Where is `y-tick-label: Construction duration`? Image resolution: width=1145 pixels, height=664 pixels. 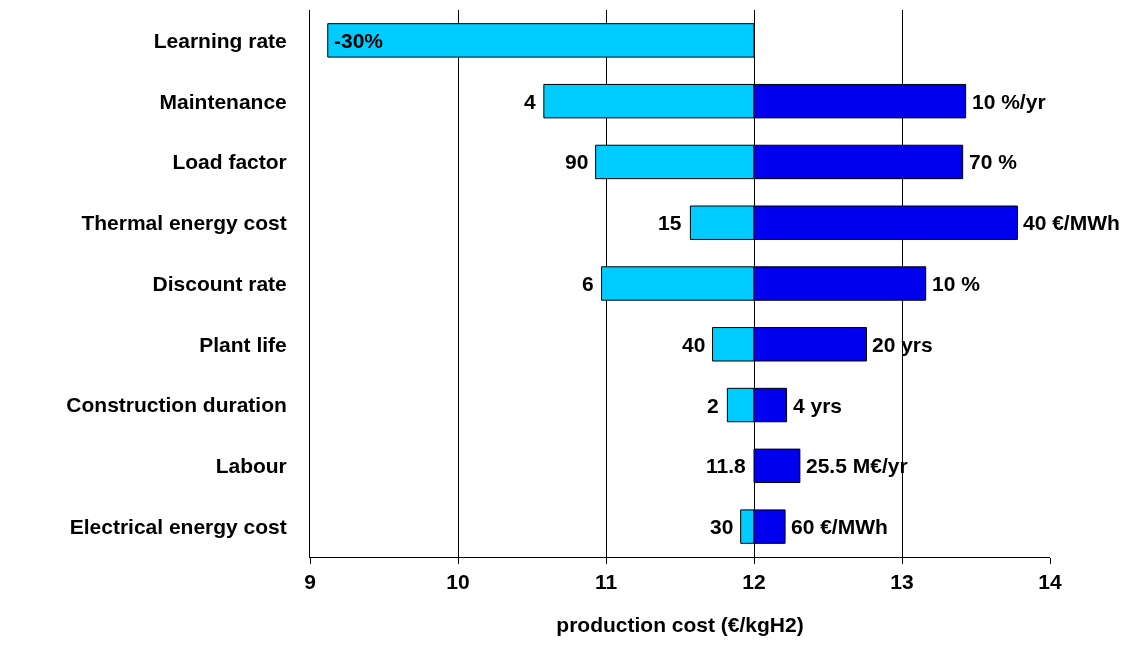 y-tick-label: Construction duration is located at coordinates (176, 405).